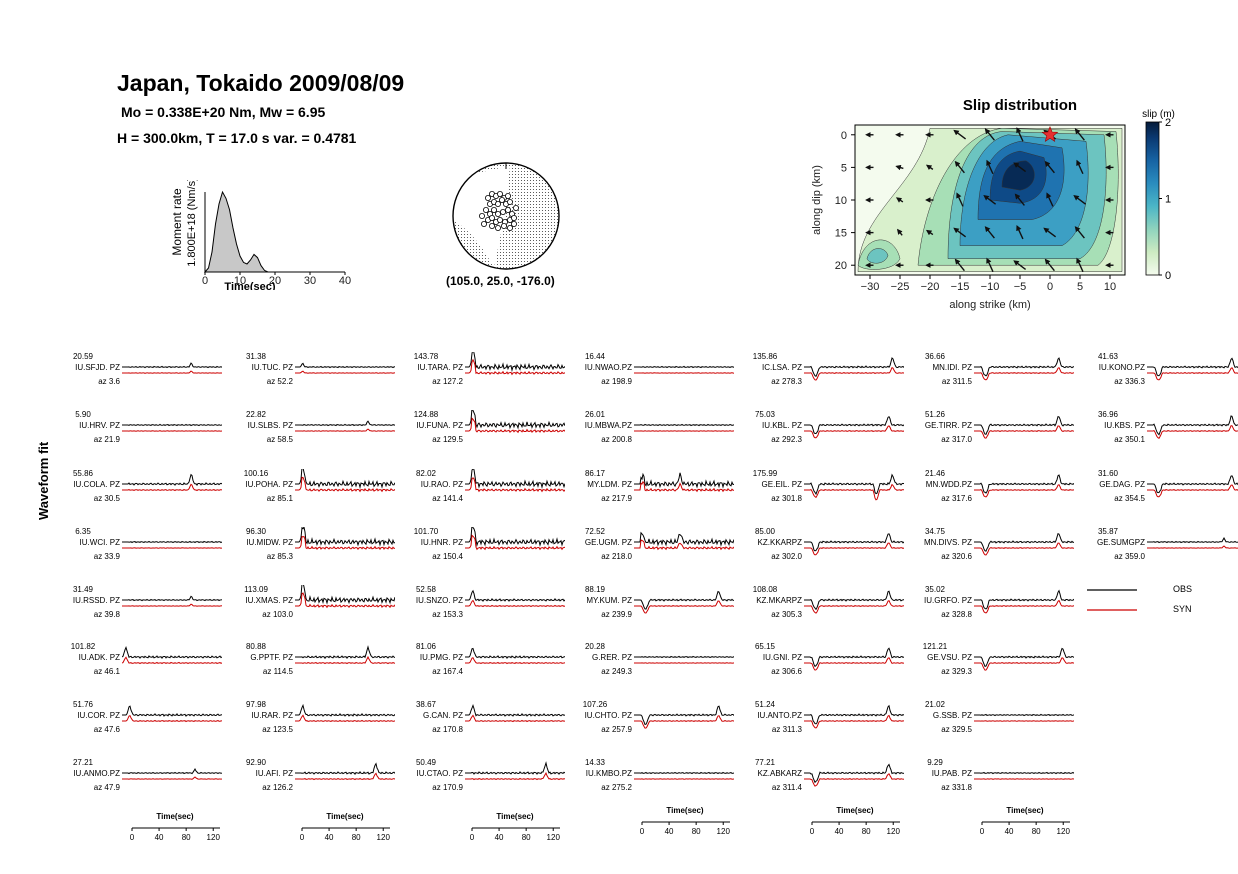 This screenshot has height=874, width=1238. Describe the element at coordinates (952, 715) in the screenshot. I see `station-name: G.SSB. PZ` at that location.